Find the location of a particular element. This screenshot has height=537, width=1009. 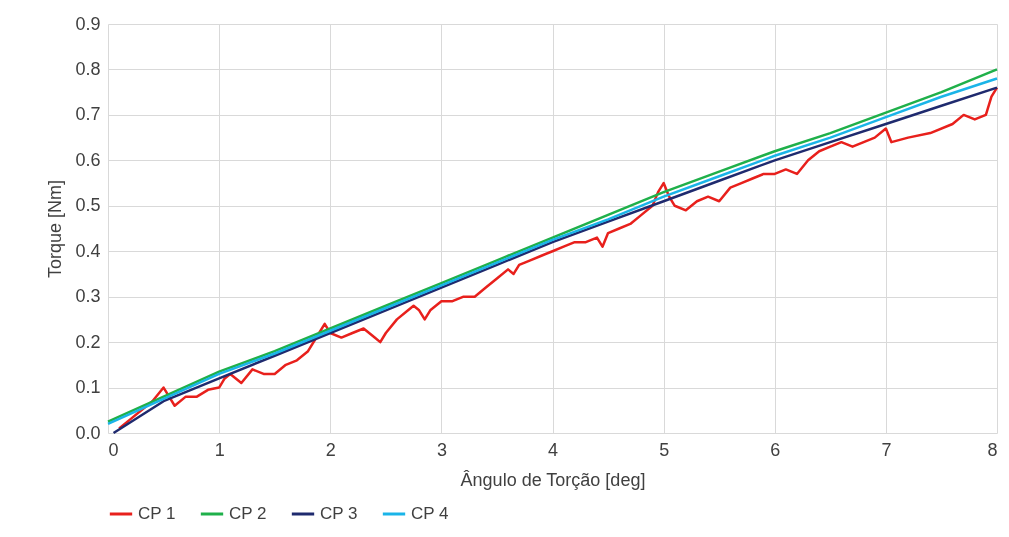

x-tick-label: 4 is located at coordinates (553, 449).